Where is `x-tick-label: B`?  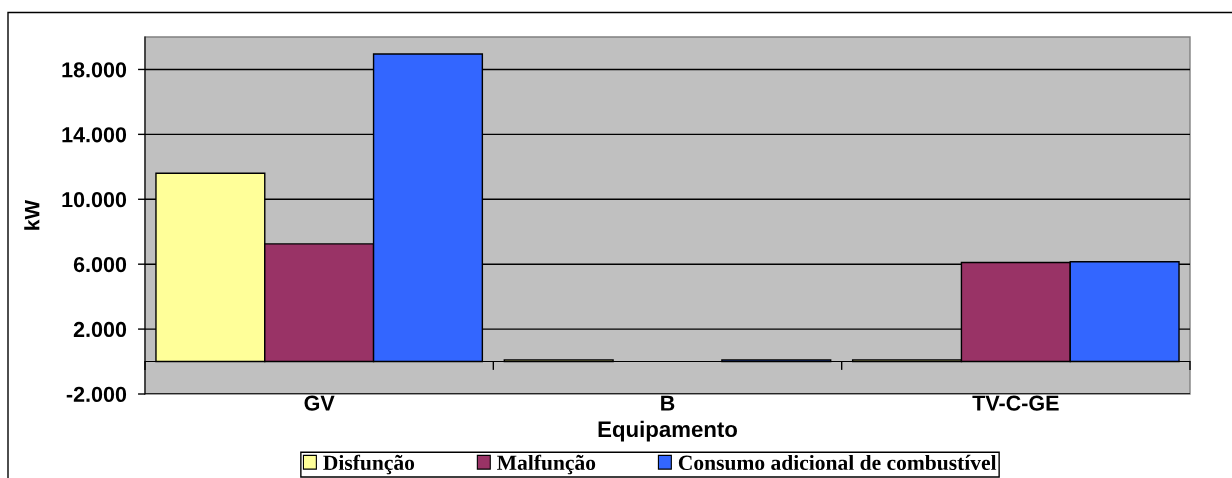
x-tick-label: B is located at coordinates (668, 403).